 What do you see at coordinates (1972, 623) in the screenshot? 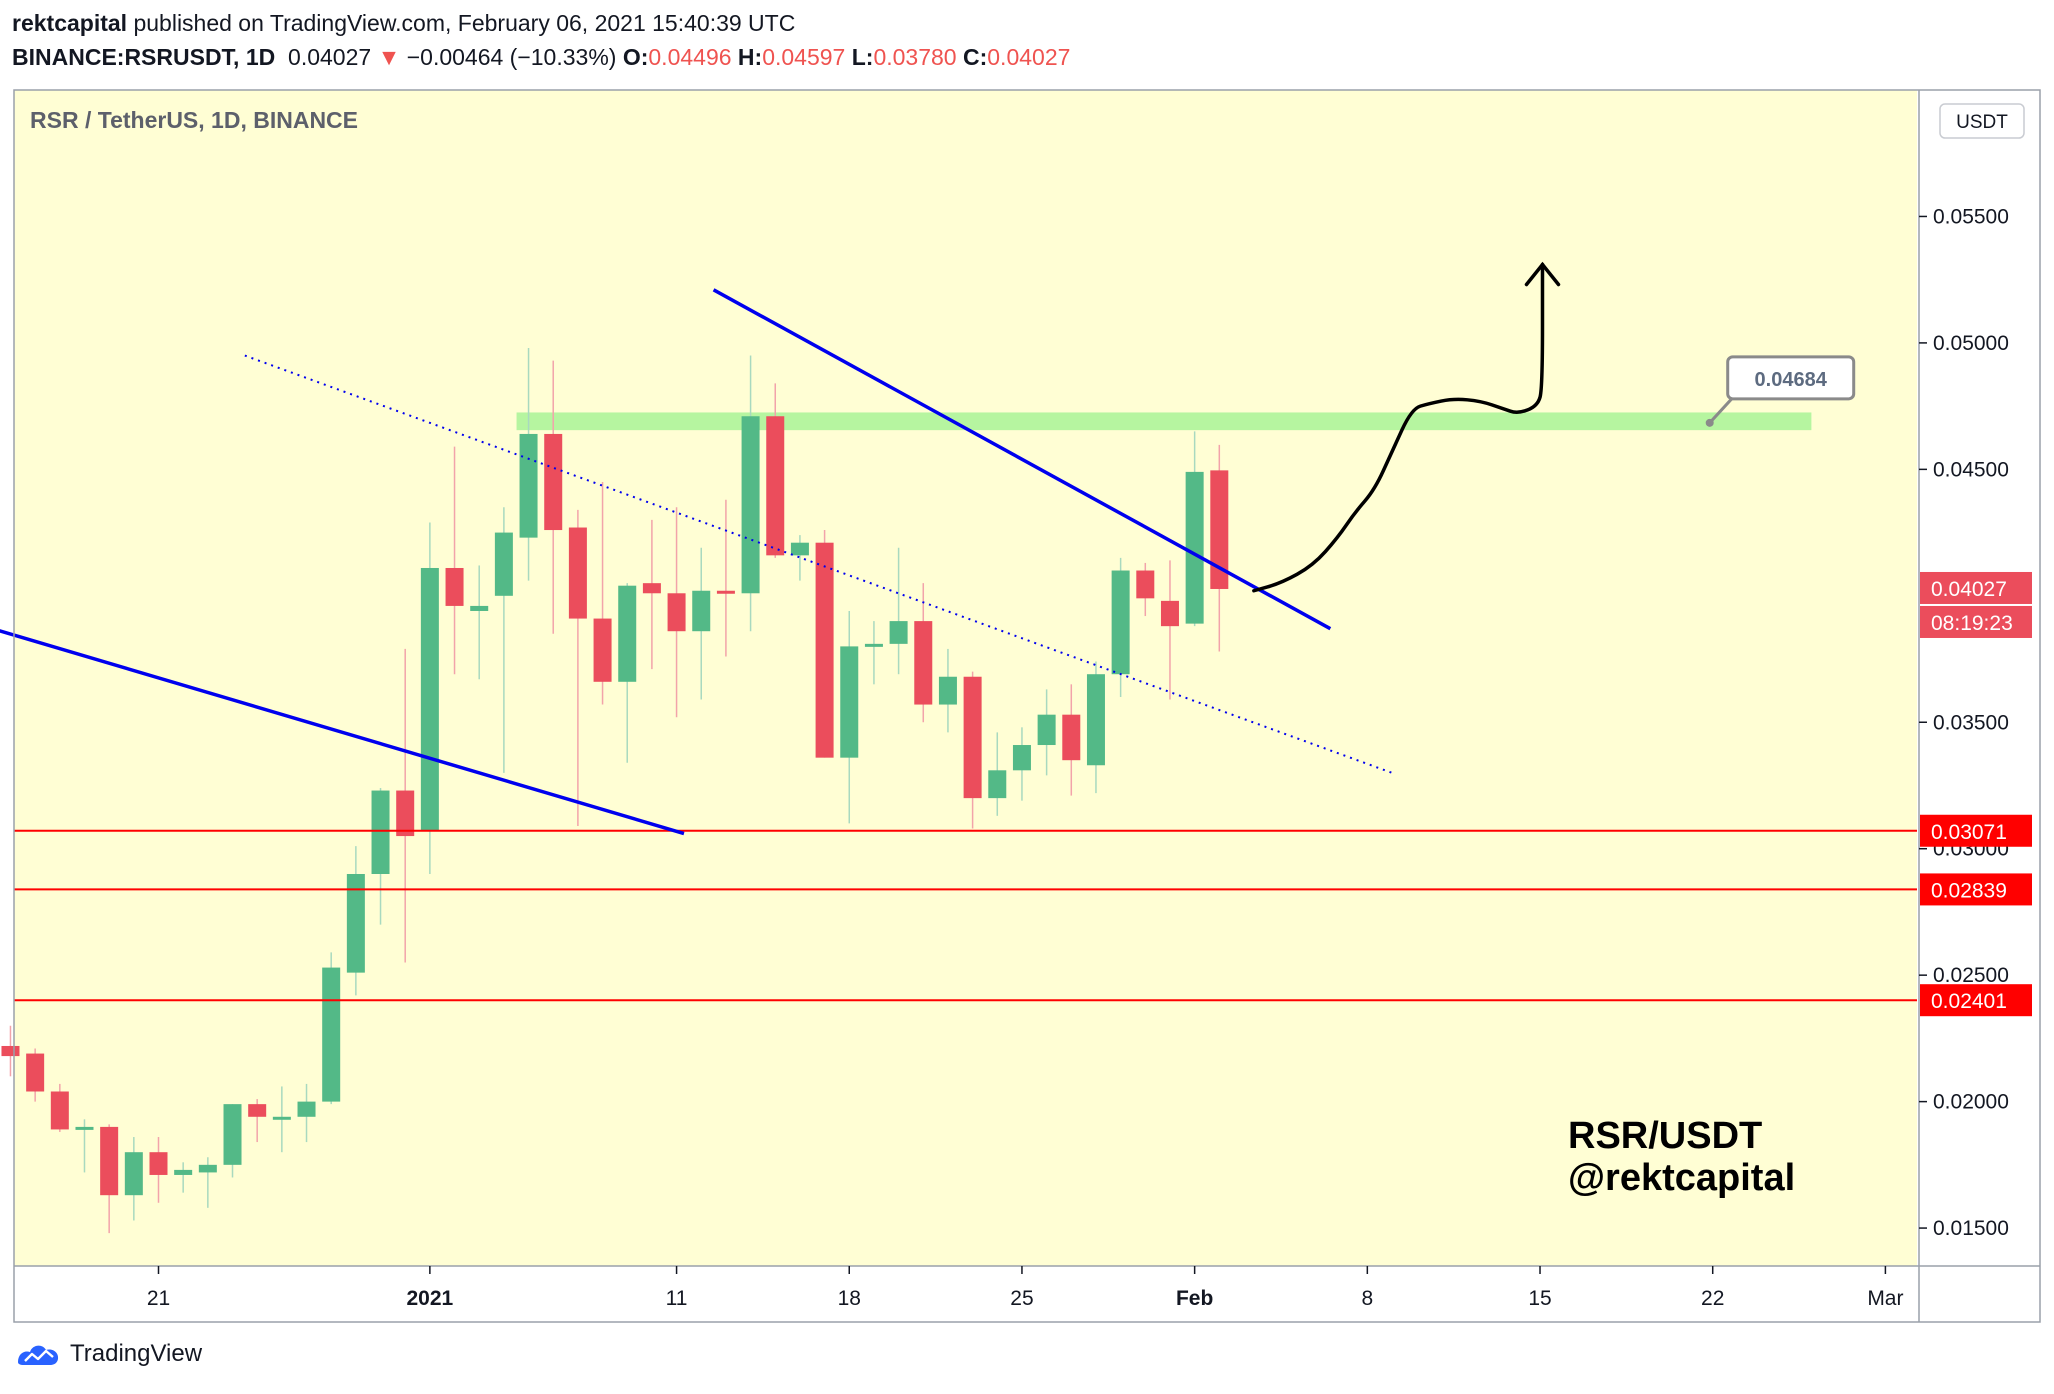
I see `countdown-label: 08:19:23` at bounding box center [1972, 623].